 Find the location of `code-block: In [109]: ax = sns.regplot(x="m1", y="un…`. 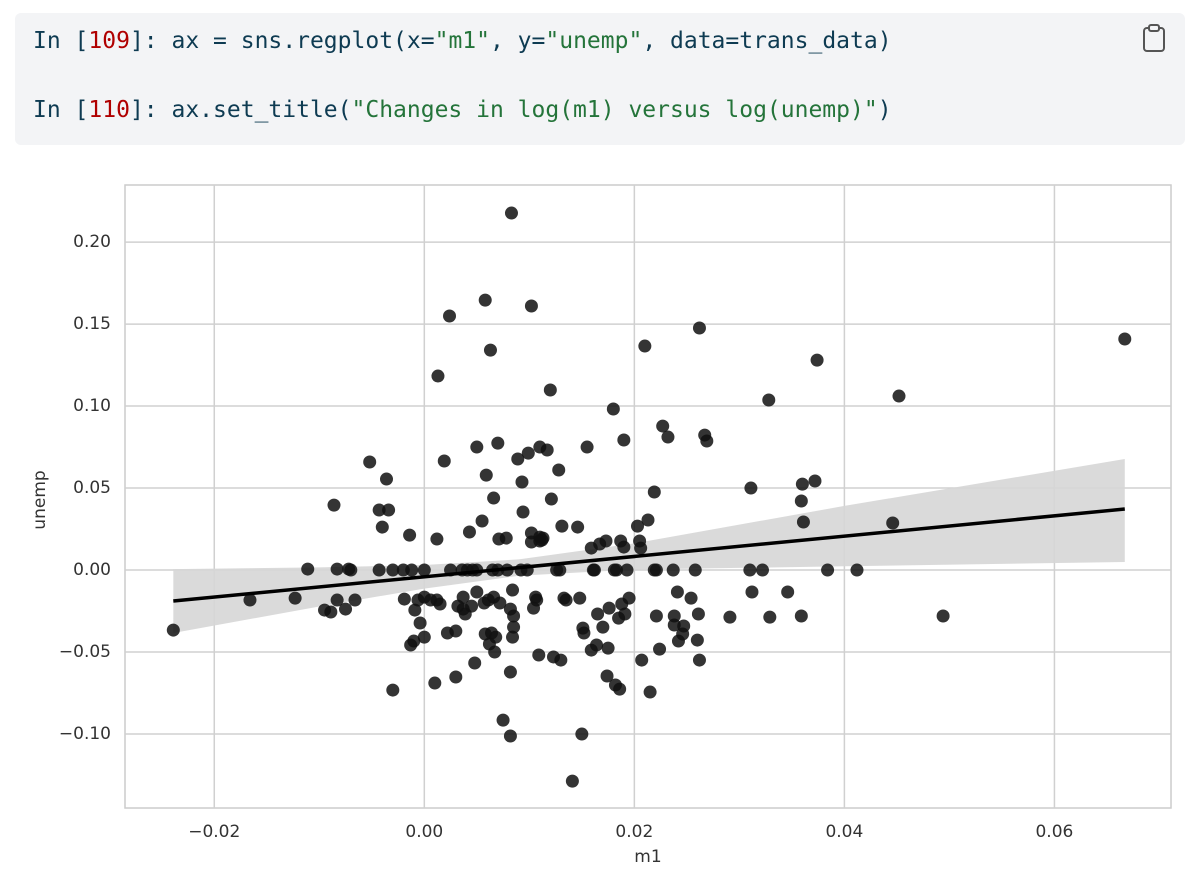

code-block: In [109]: ax = sns.regplot(x="m1", y="un… is located at coordinates (600, 79).